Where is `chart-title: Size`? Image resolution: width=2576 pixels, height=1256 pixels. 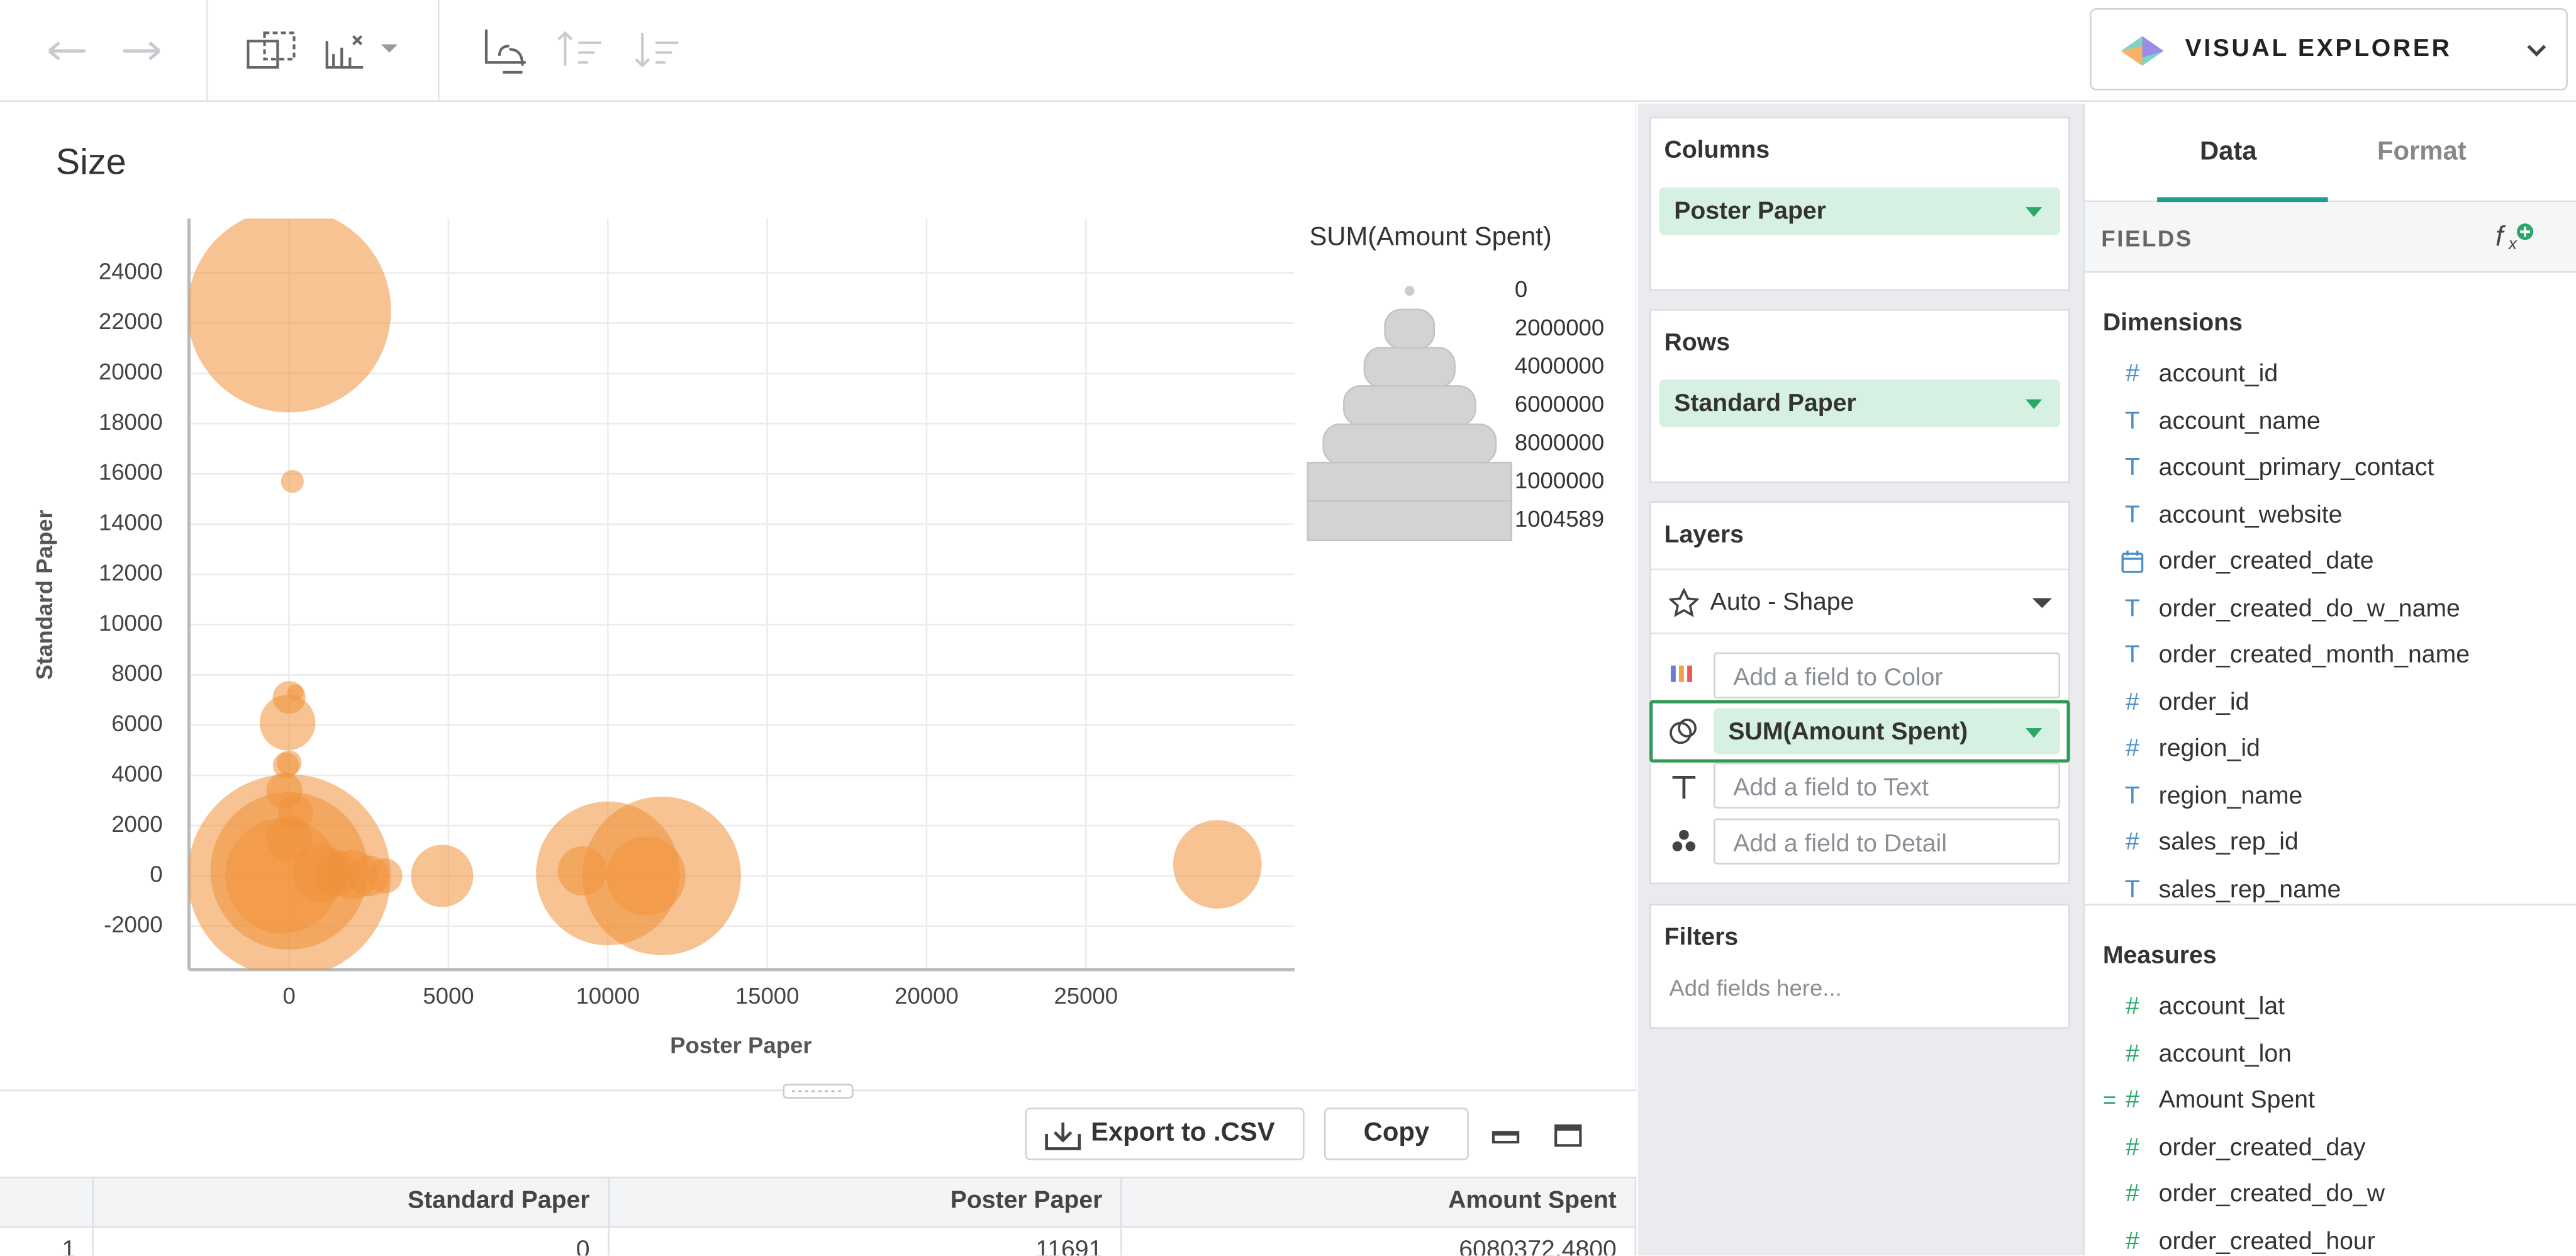 chart-title: Size is located at coordinates (91, 162).